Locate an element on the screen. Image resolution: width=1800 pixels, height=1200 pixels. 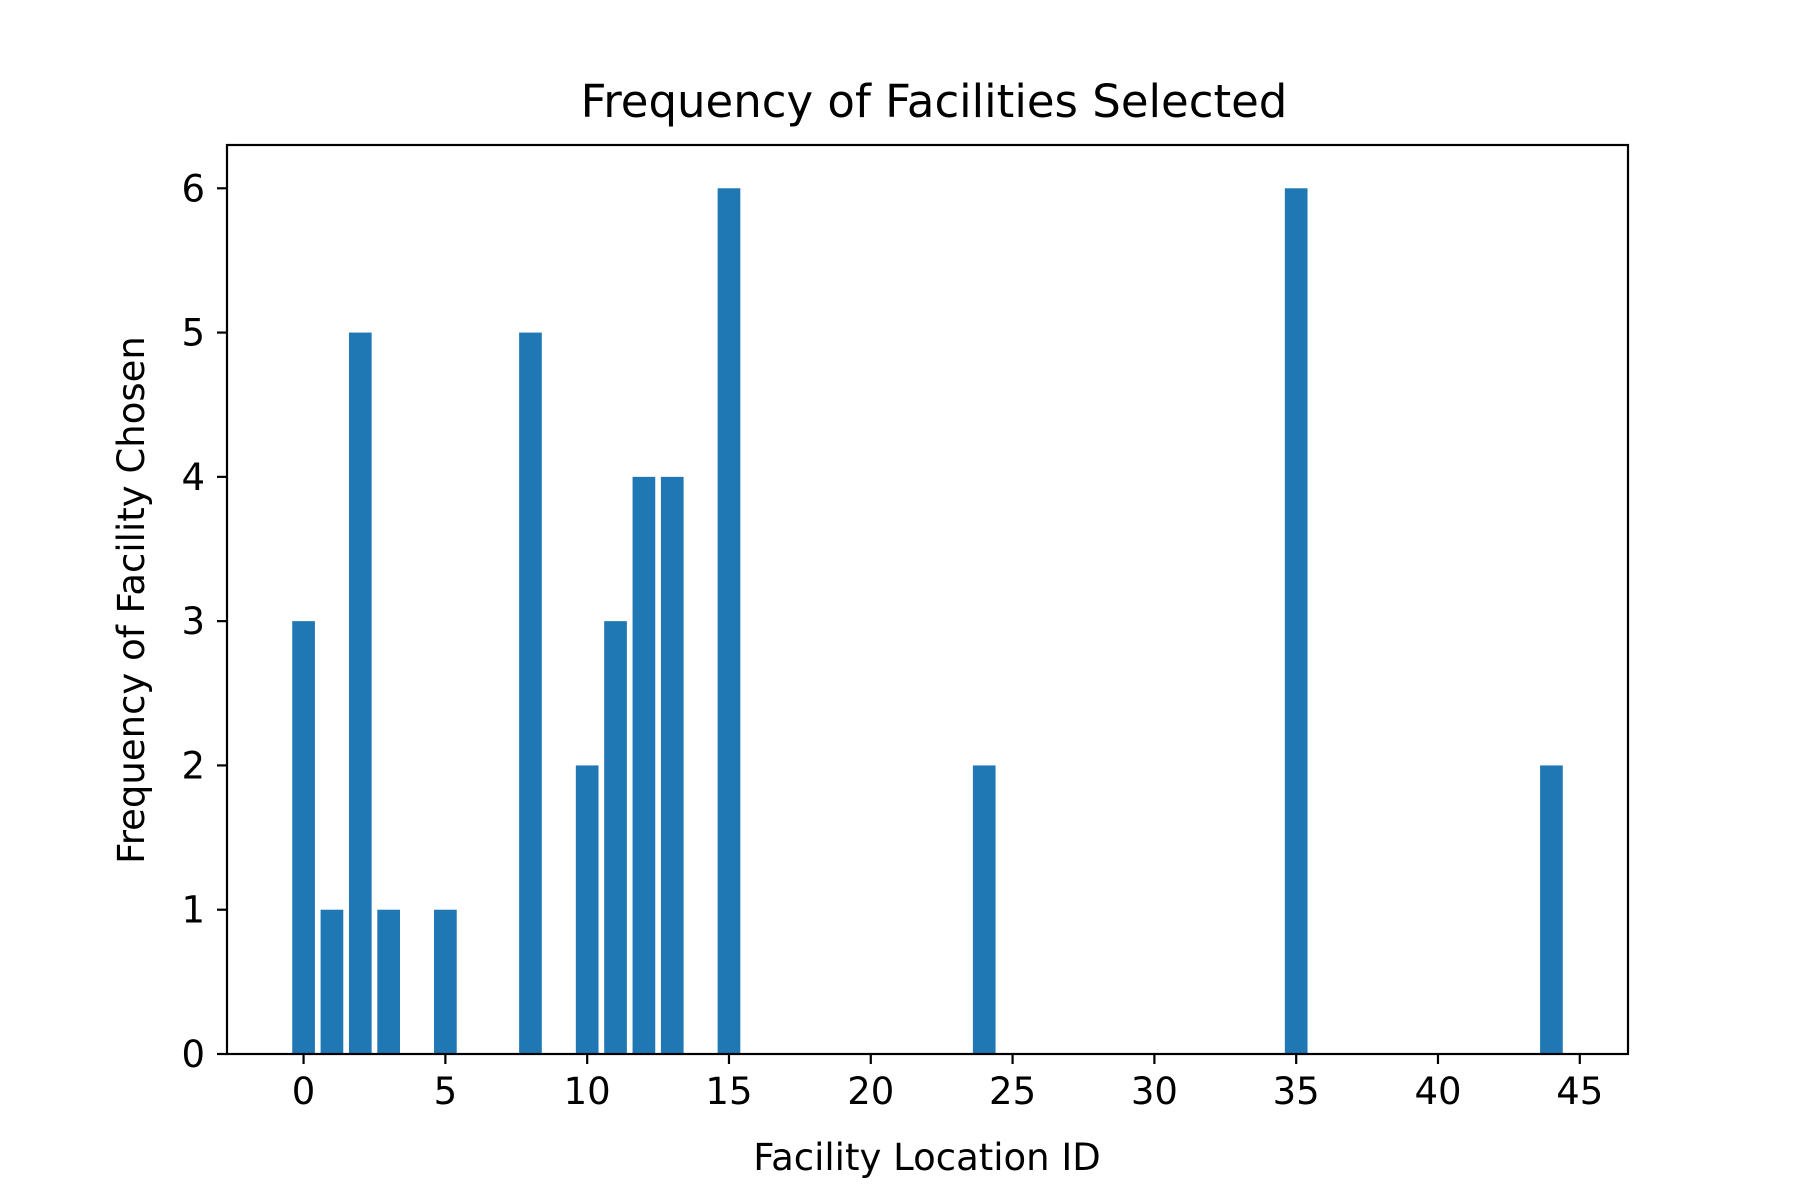
x-tick-label: 20 is located at coordinates (870, 1091).